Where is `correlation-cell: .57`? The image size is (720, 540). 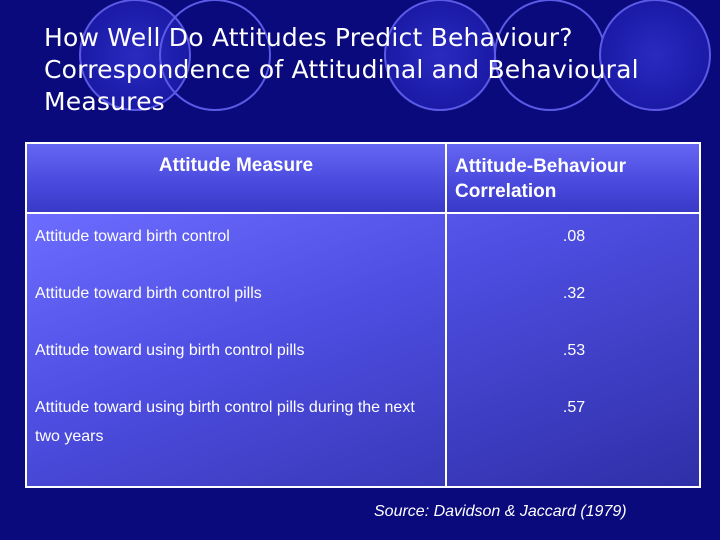
correlation-cell: .57 is located at coordinates (574, 407).